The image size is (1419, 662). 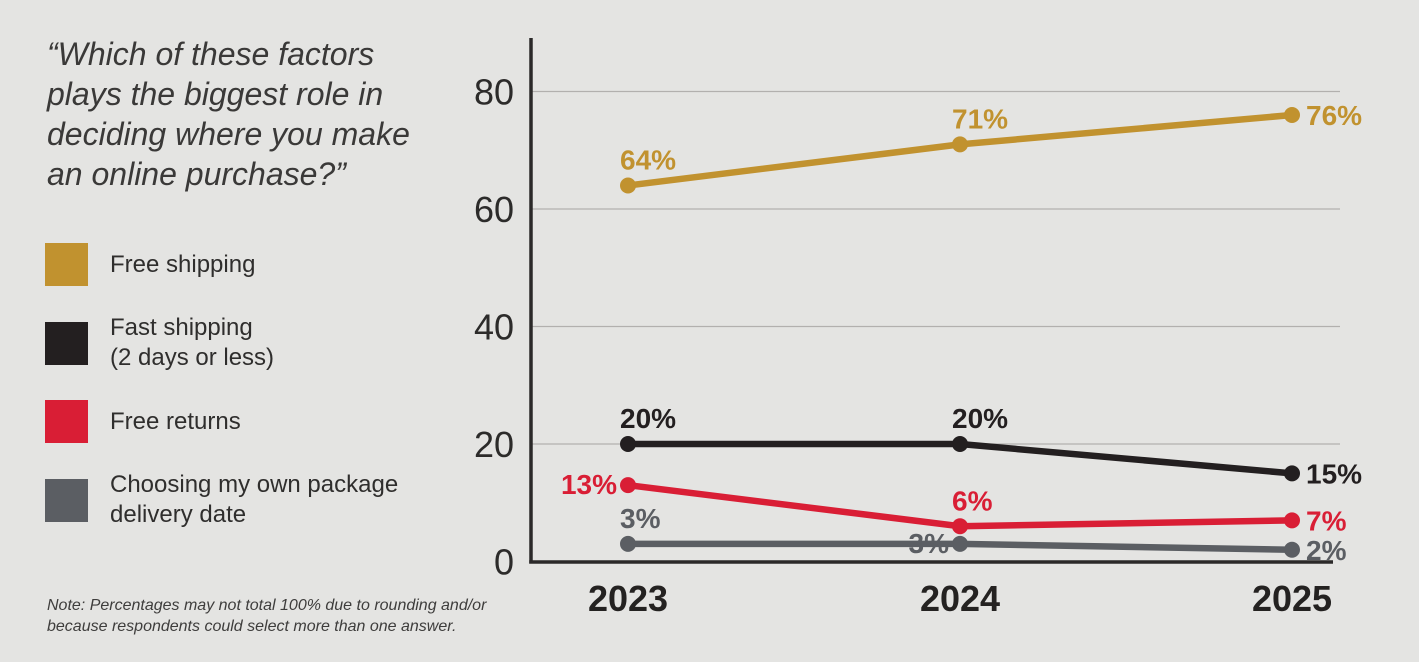 What do you see at coordinates (494, 209) in the screenshot?
I see `y-tick-label-60: 60` at bounding box center [494, 209].